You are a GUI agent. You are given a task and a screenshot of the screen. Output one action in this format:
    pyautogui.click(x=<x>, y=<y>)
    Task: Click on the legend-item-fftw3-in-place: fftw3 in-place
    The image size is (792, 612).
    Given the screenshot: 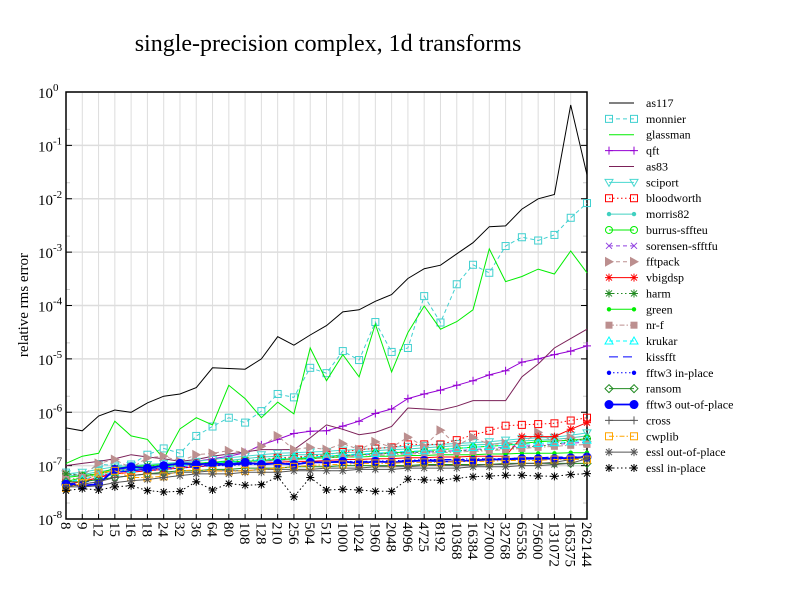 What is the action you would take?
    pyautogui.click(x=659, y=373)
    